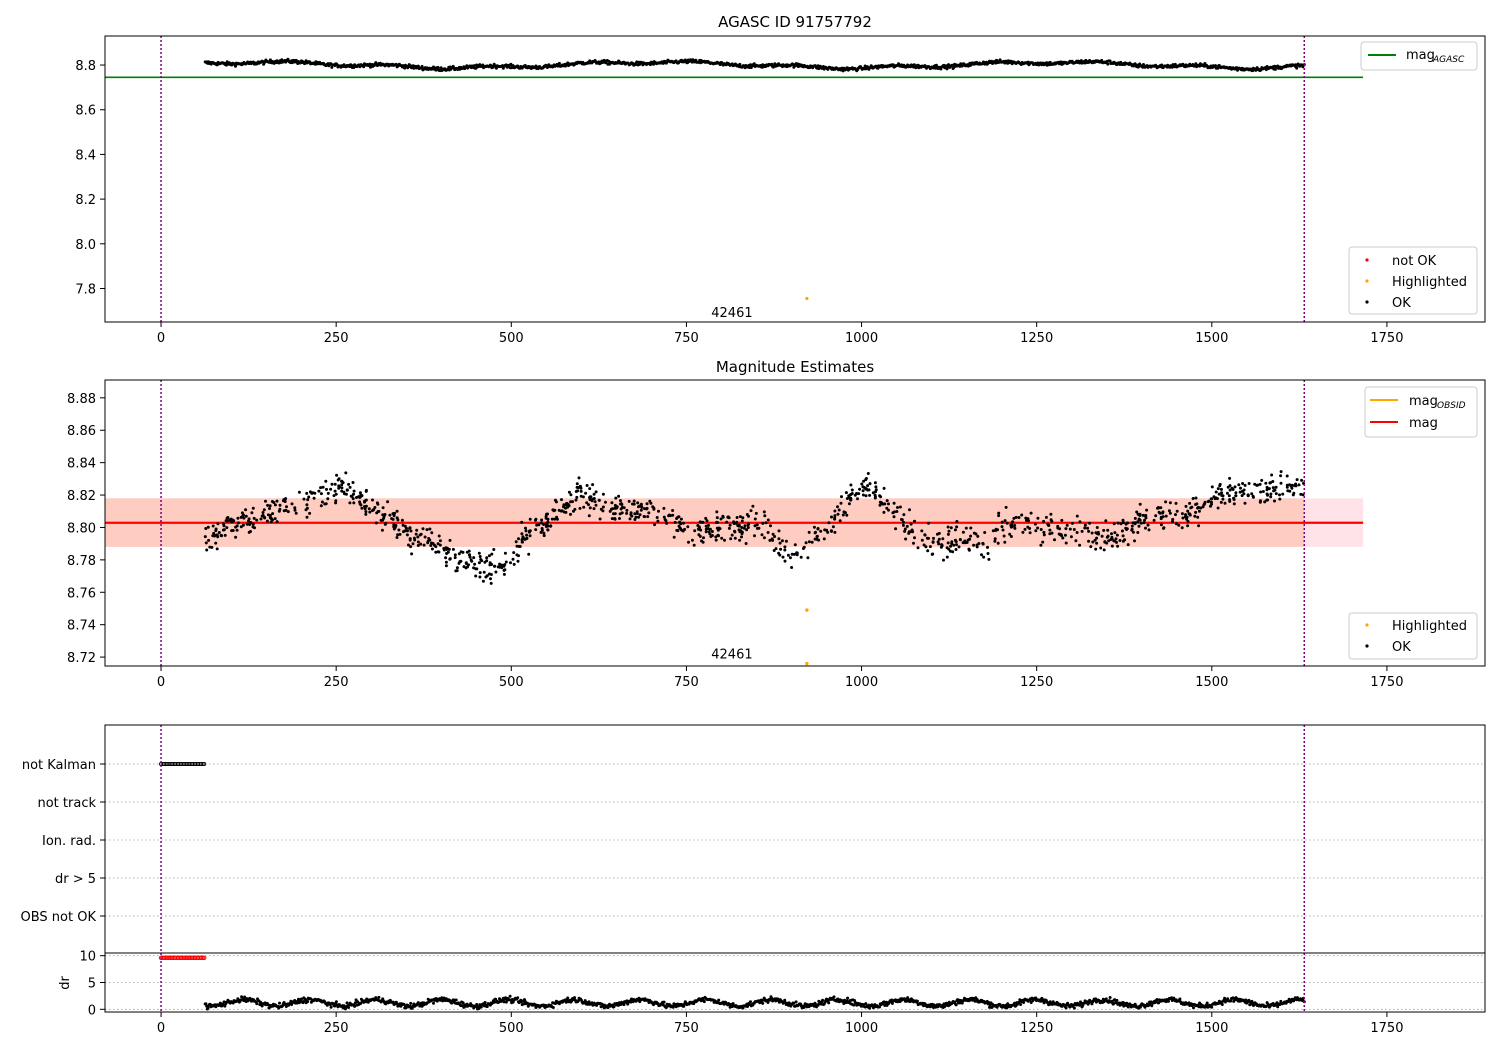  What do you see at coordinates (861, 682) in the screenshot?
I see `estimates-xtick-label: 1000` at bounding box center [861, 682].